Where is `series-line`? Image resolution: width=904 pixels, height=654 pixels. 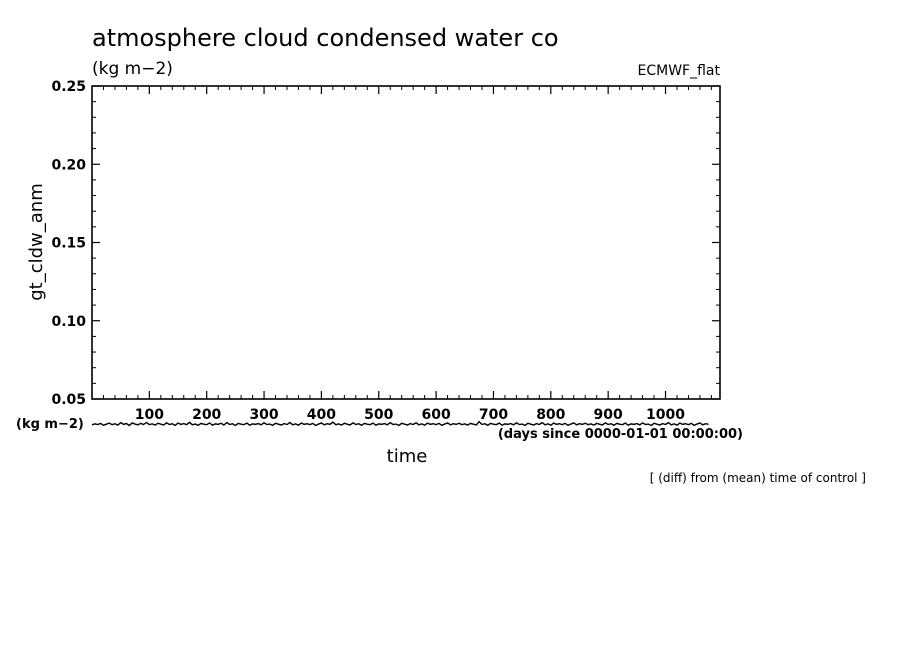 series-line is located at coordinates (400, 423).